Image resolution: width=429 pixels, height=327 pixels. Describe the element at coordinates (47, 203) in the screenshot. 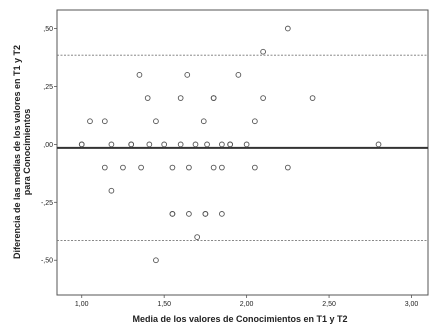

I see `y-tick-label: -,25` at that location.